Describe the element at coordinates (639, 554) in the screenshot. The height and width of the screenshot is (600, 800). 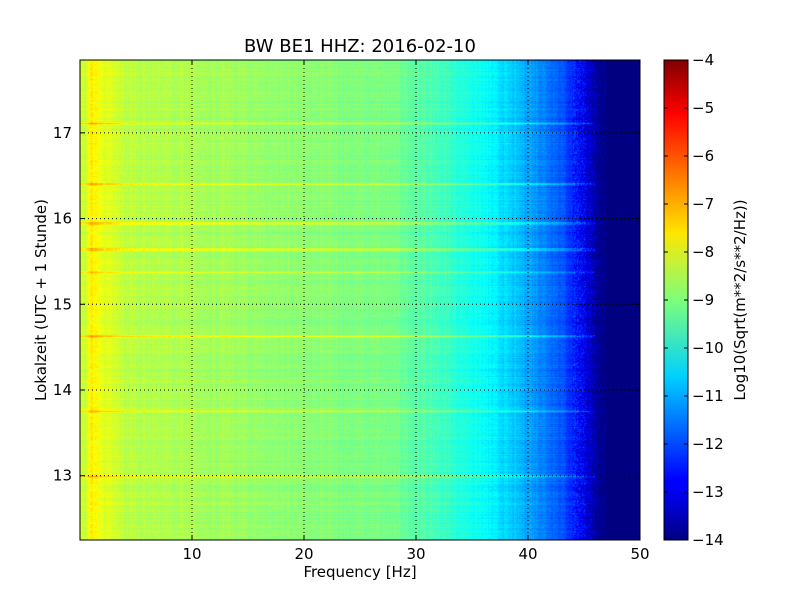
I see `x-tick-label: 50` at that location.